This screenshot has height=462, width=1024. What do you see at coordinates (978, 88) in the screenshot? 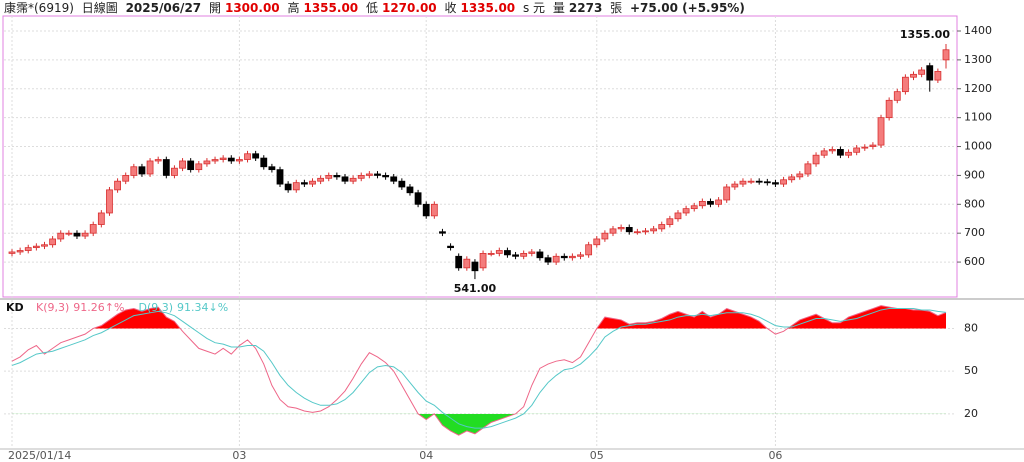
I see `y-tick-label: 1200` at bounding box center [978, 88].